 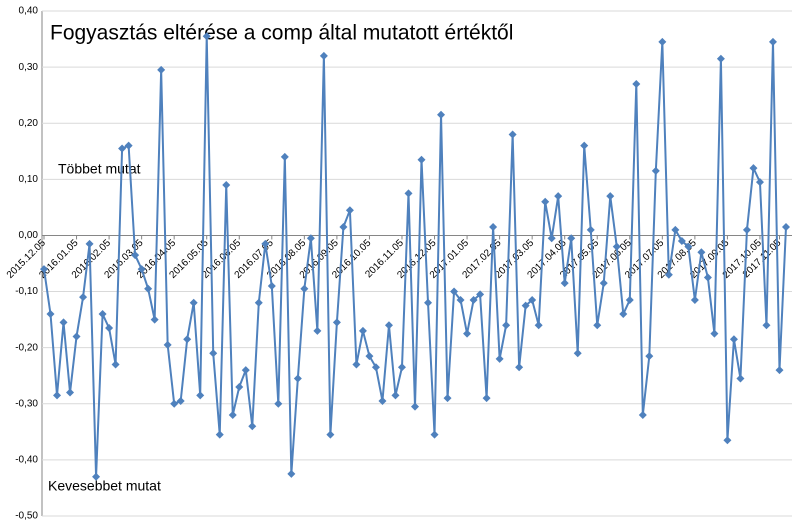 What do you see at coordinates (26, 291) in the screenshot?
I see `y-tick-label: -0,10` at bounding box center [26, 291].